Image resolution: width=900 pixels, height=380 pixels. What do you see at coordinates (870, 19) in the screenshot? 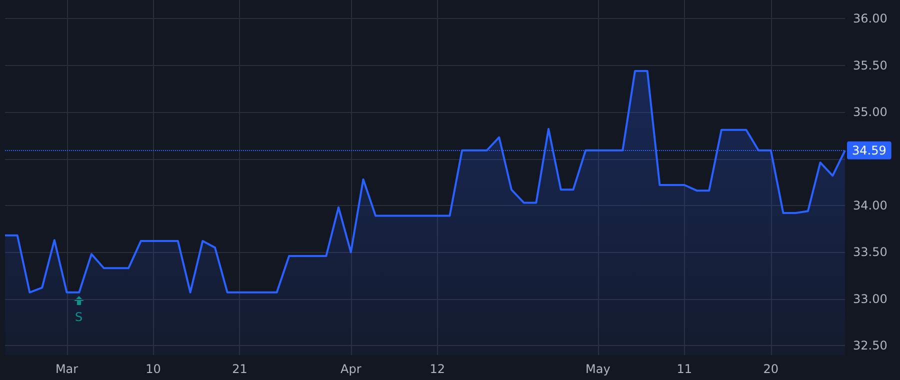
I see `y-tick-label: 36.00` at bounding box center [870, 19].